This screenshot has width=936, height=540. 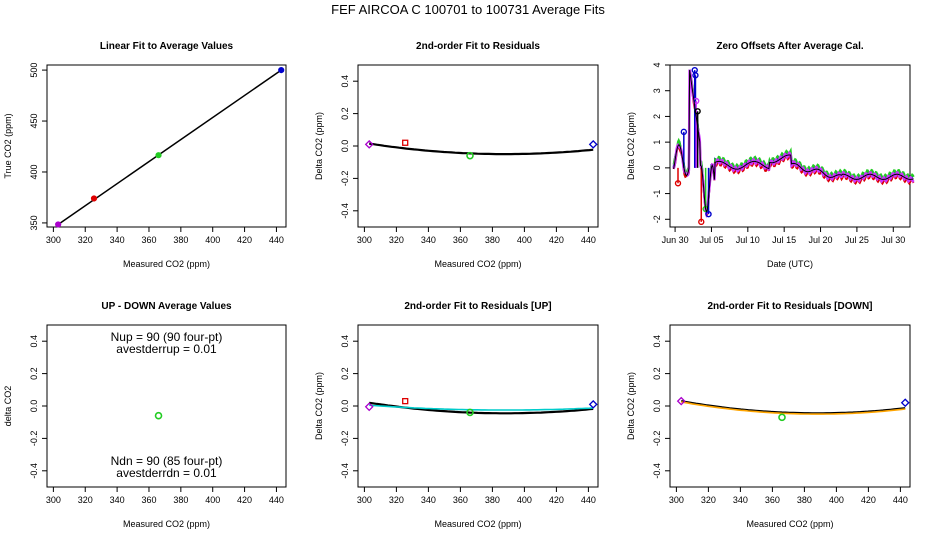 What do you see at coordinates (34, 70) in the screenshot?
I see `y-tick-label: 500` at bounding box center [34, 70].